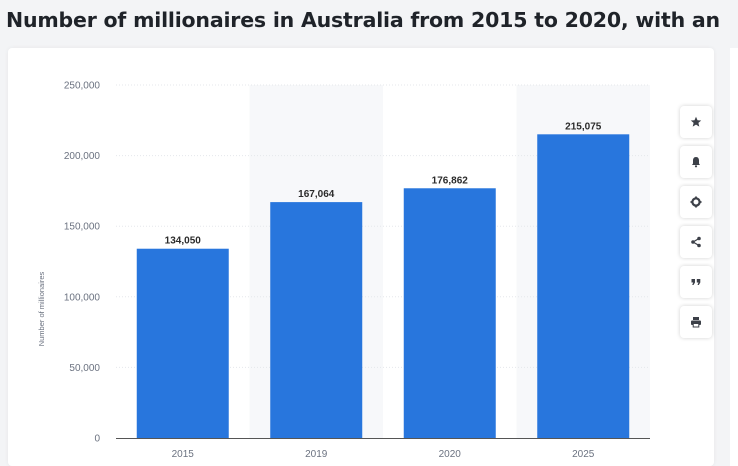 This screenshot has height=466, width=738. I want to click on data-label-2025: 215,075, so click(583, 126).